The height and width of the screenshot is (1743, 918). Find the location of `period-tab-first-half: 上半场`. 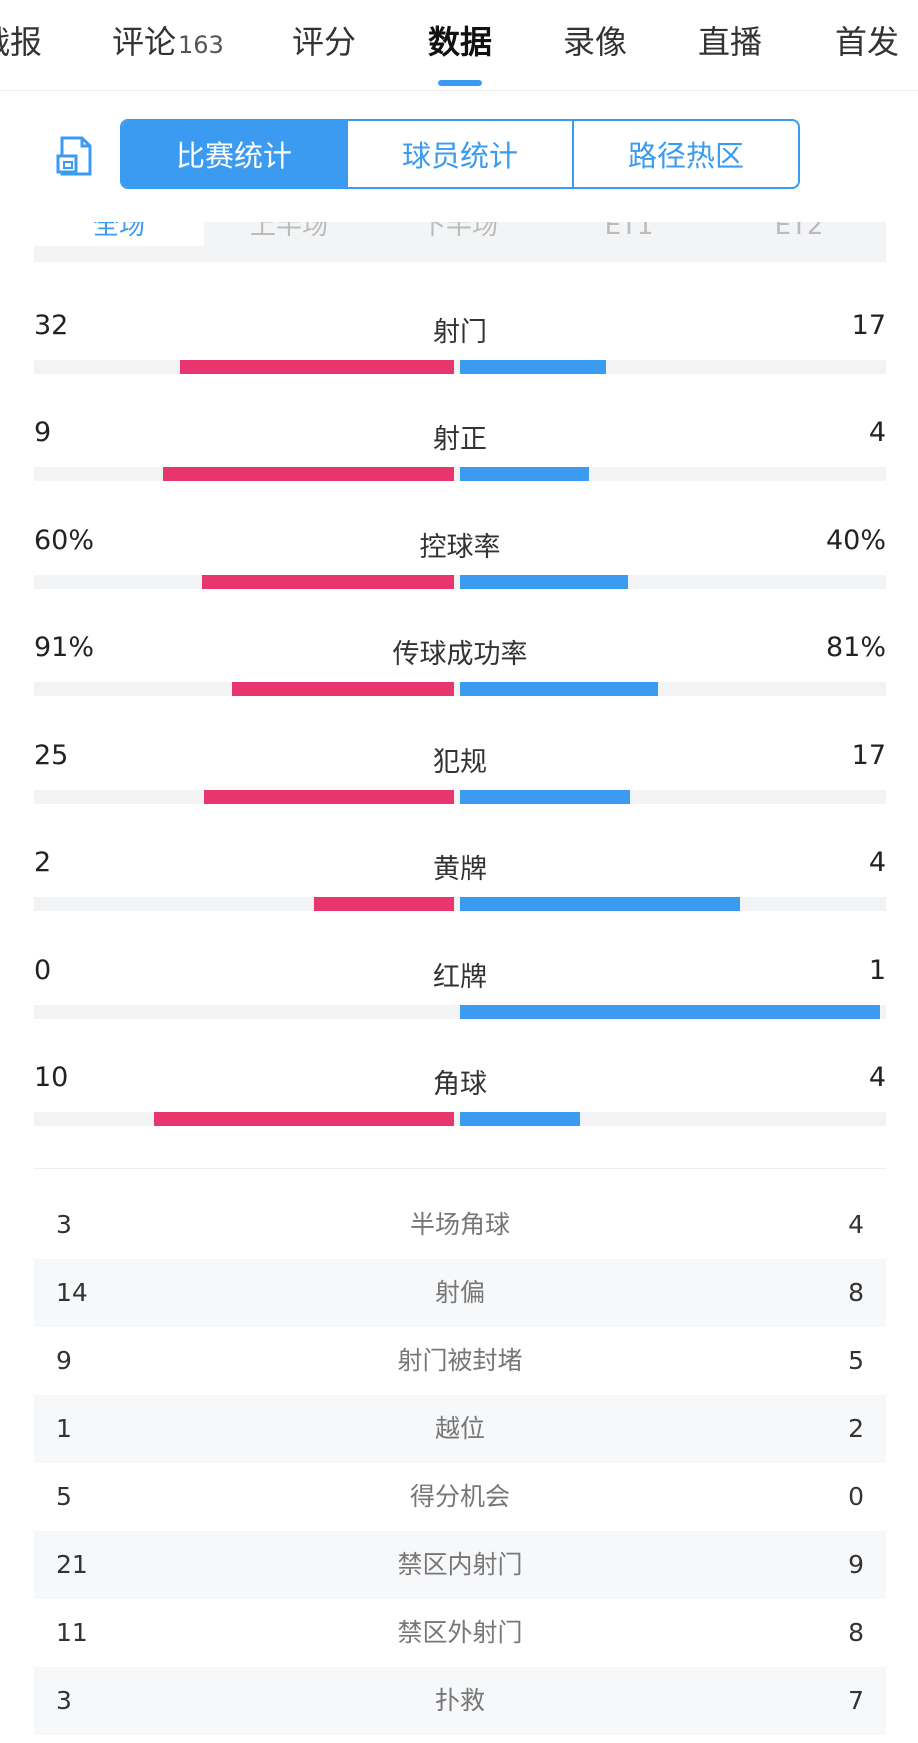

period-tab-first-half: 上半场 is located at coordinates (288, 231).